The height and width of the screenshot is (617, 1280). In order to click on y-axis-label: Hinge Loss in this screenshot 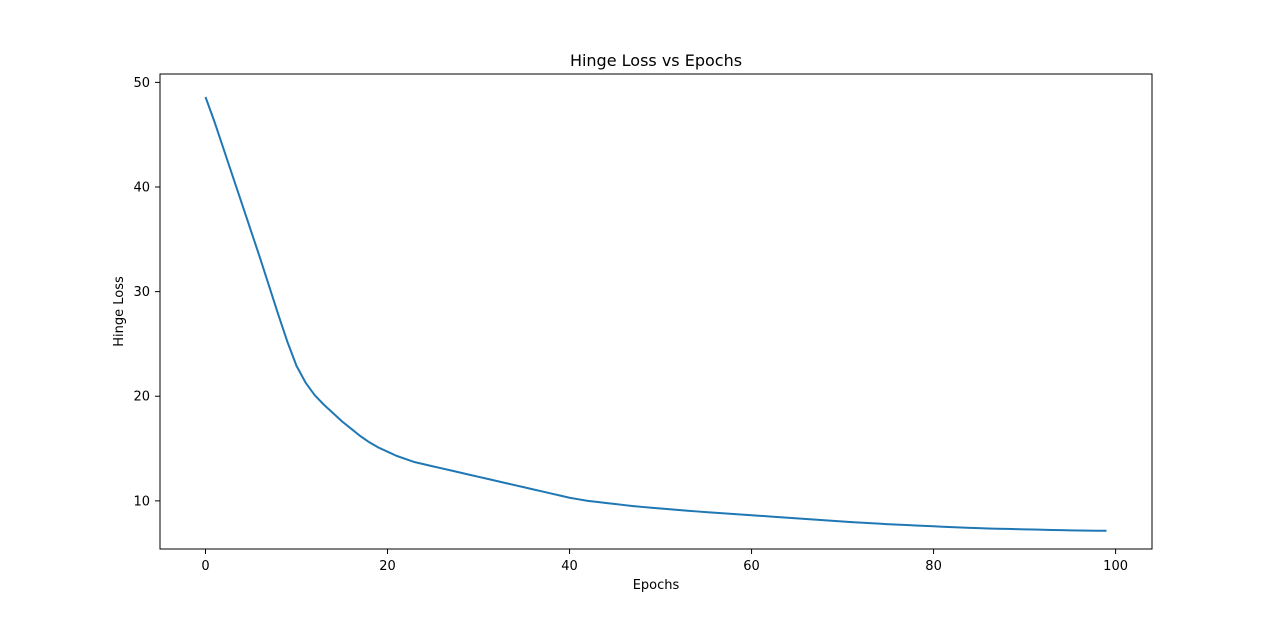, I will do `click(119, 311)`.